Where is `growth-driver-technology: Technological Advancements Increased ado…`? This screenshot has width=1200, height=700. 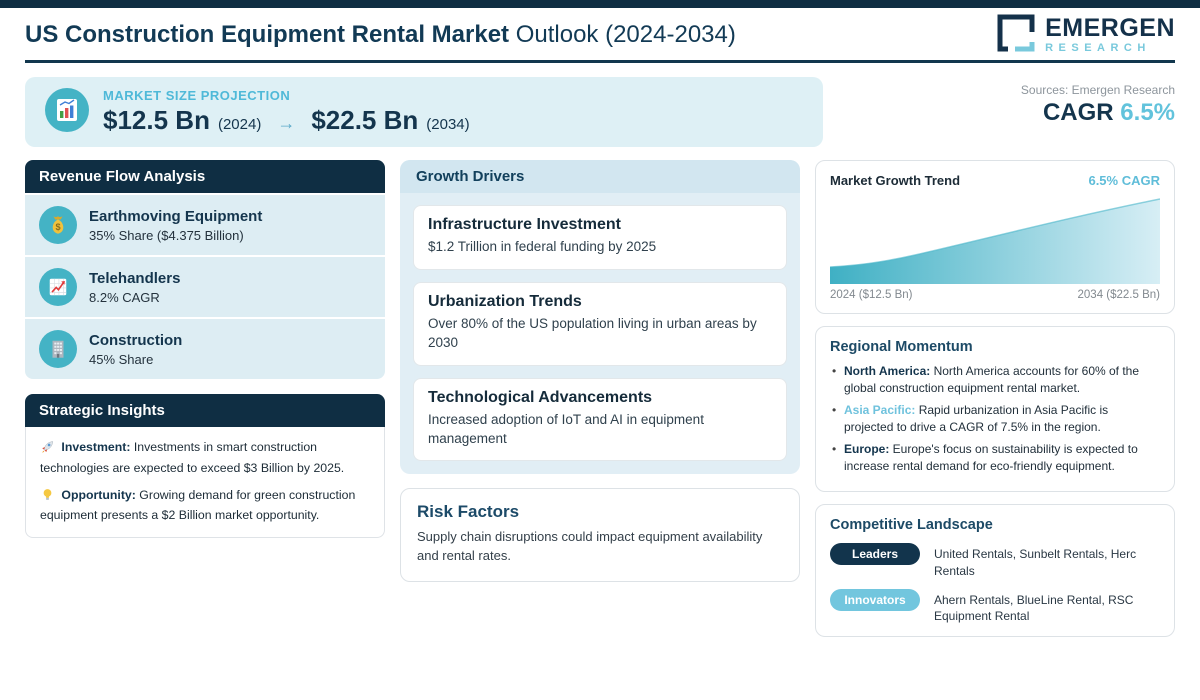 growth-driver-technology: Technological Advancements Increased ado… is located at coordinates (600, 419).